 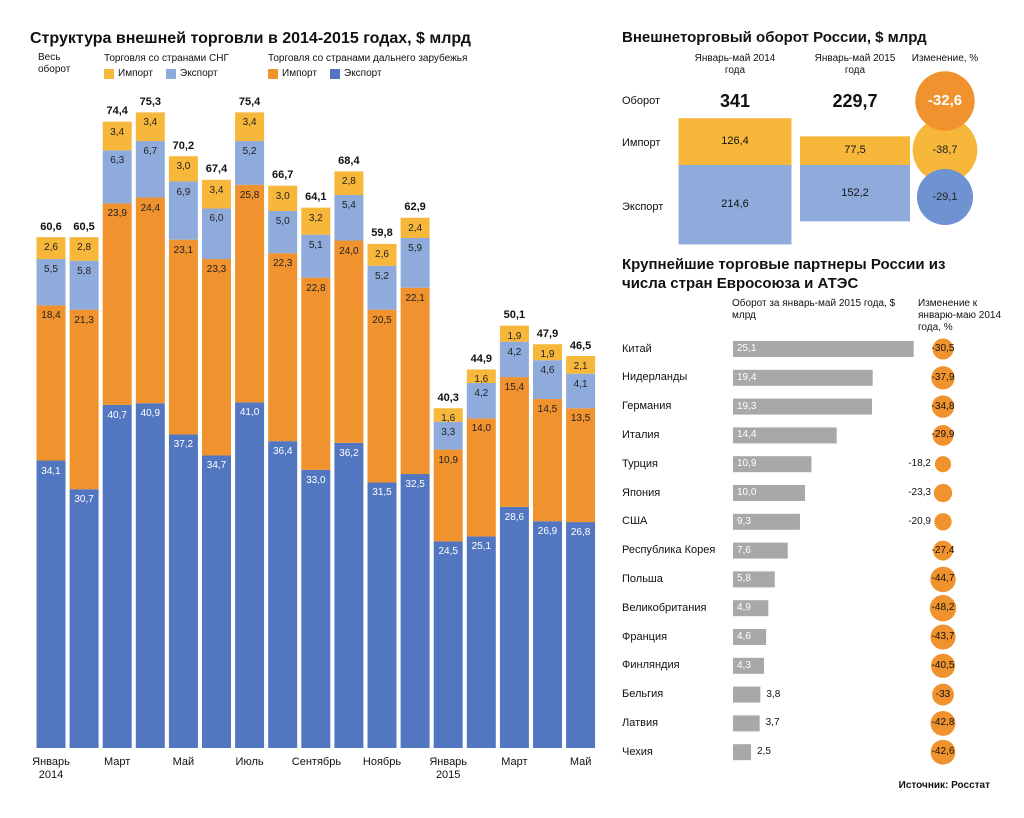 What do you see at coordinates (183, 250) in the screenshot?
I see `value-label: 23,1` at bounding box center [183, 250].